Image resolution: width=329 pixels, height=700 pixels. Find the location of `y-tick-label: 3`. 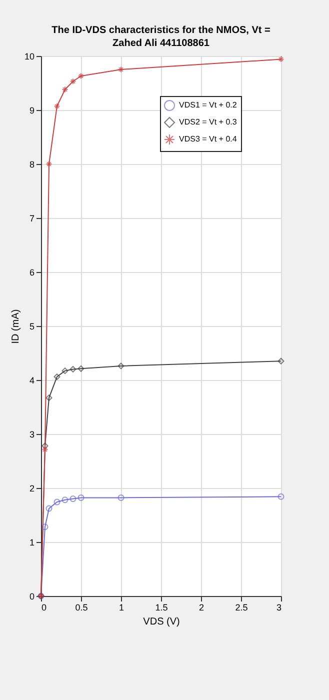

y-tick-label: 3 is located at coordinates (31, 435).